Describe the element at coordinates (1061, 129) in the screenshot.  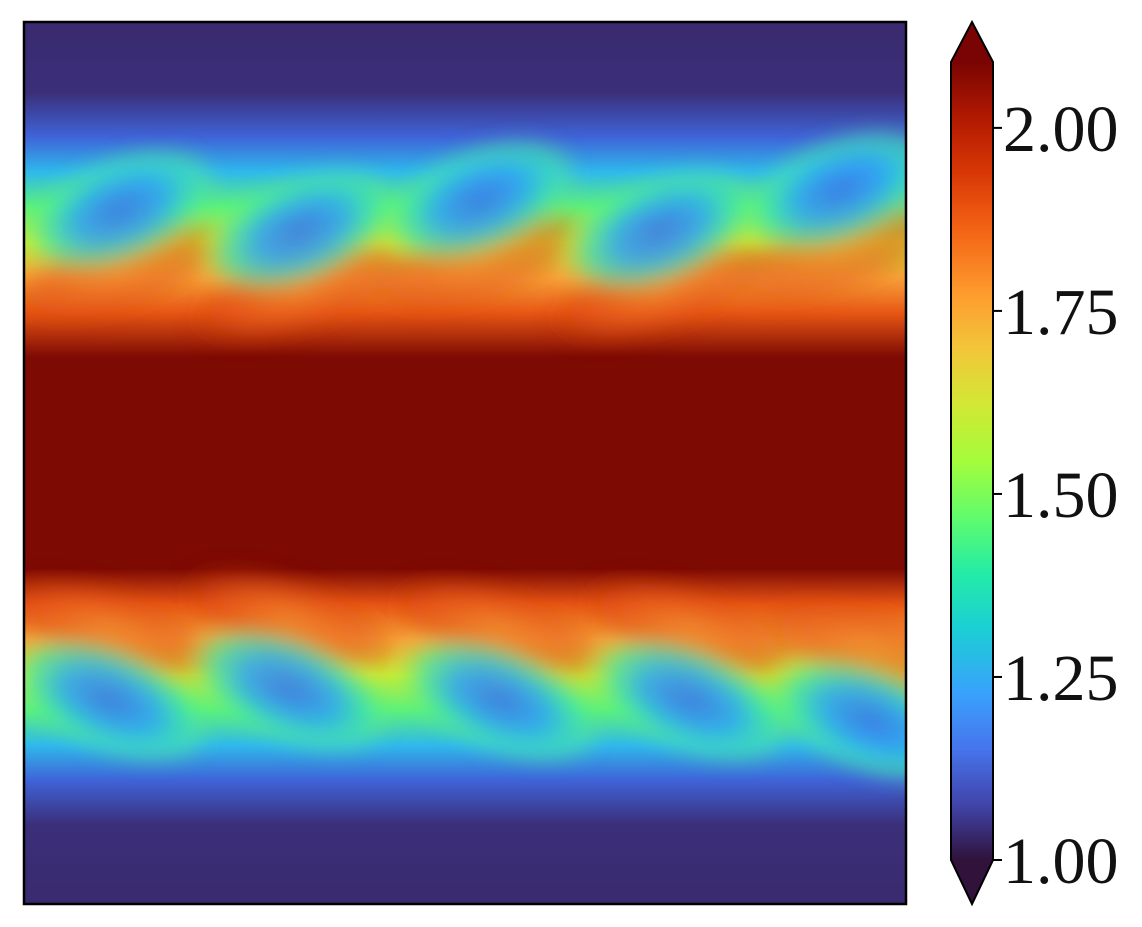
I see `colorbar-tick-label: 2.00` at that location.